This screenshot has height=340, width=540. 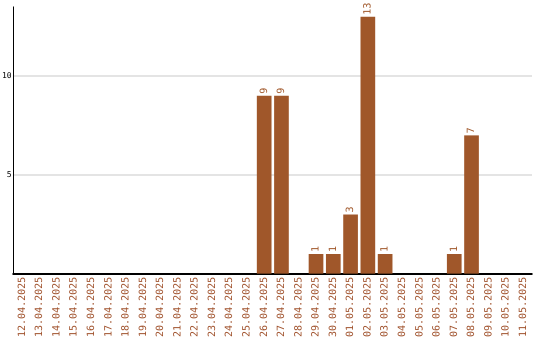 What do you see at coordinates (212, 307) in the screenshot?
I see `x-tick-label: 23.04.2025` at bounding box center [212, 307].